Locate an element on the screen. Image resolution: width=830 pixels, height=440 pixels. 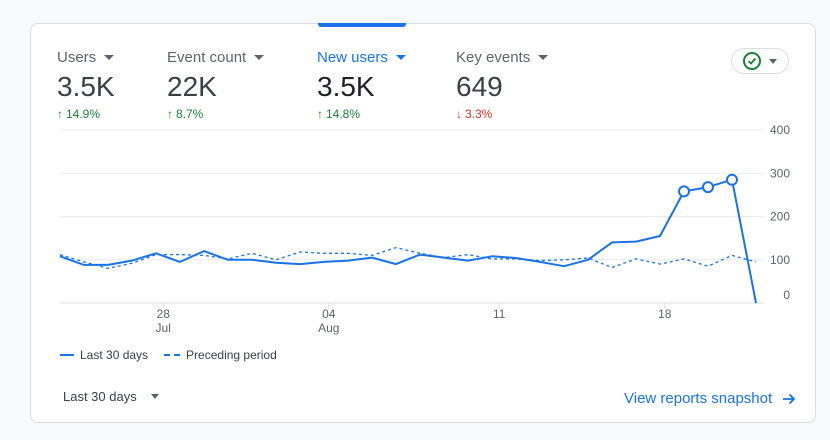
arrow-right-icon is located at coordinates (789, 398).